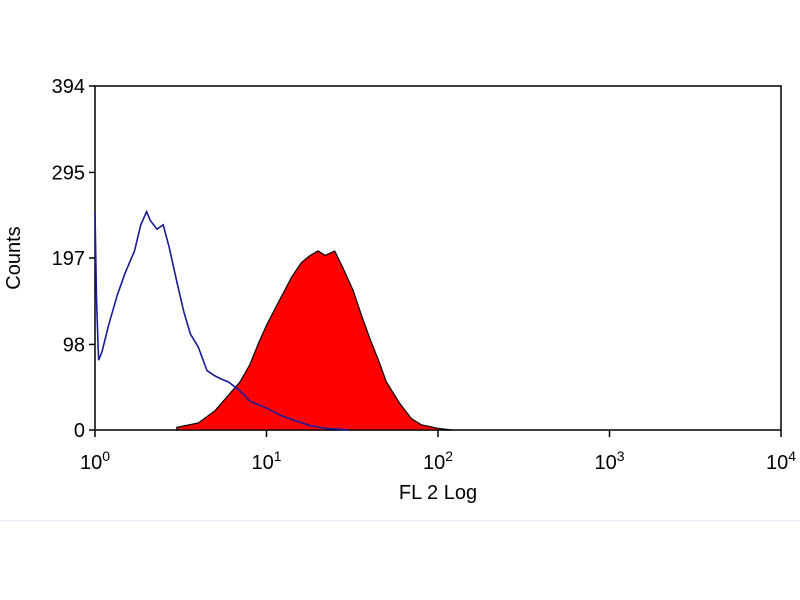 The image size is (800, 600). Describe the element at coordinates (314, 340) in the screenshot. I see `histogram-filled-series` at that location.